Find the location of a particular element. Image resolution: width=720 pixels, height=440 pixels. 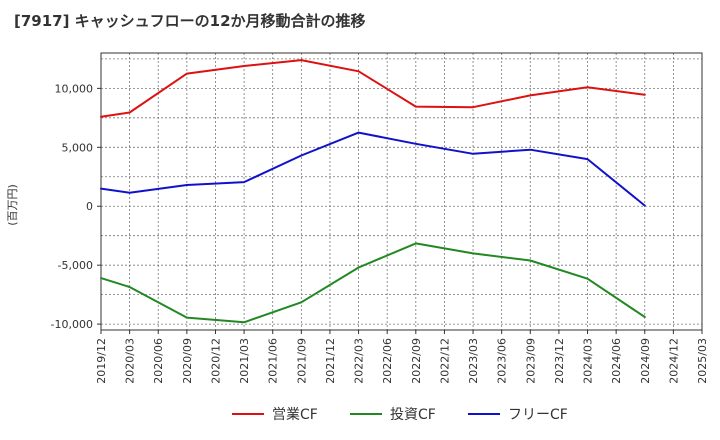

x-tick-label: 2020/03 is located at coordinates (130, 361).